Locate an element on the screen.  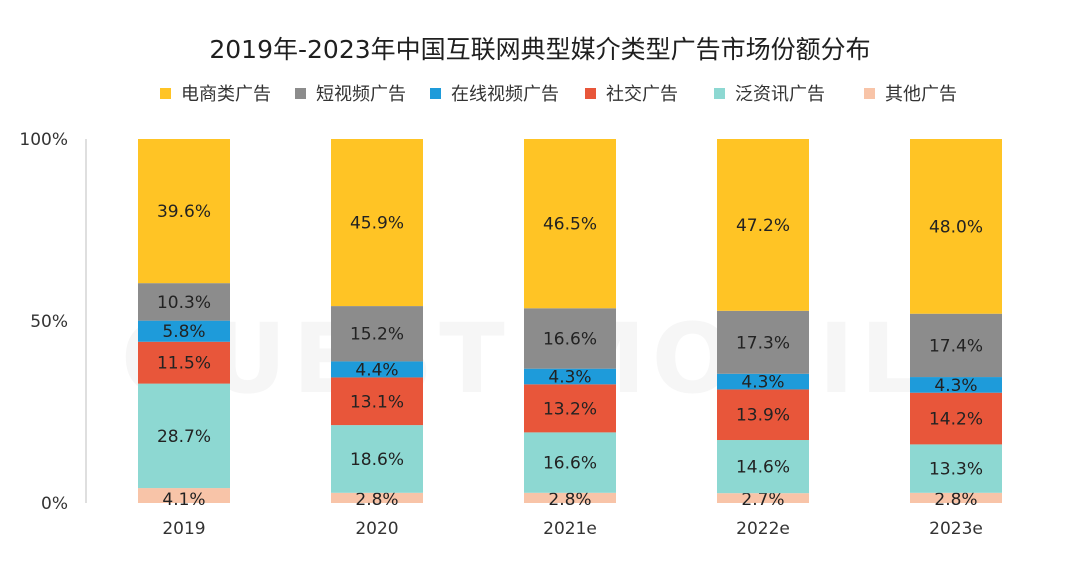
data-label: 13.3% is located at coordinates (956, 470).